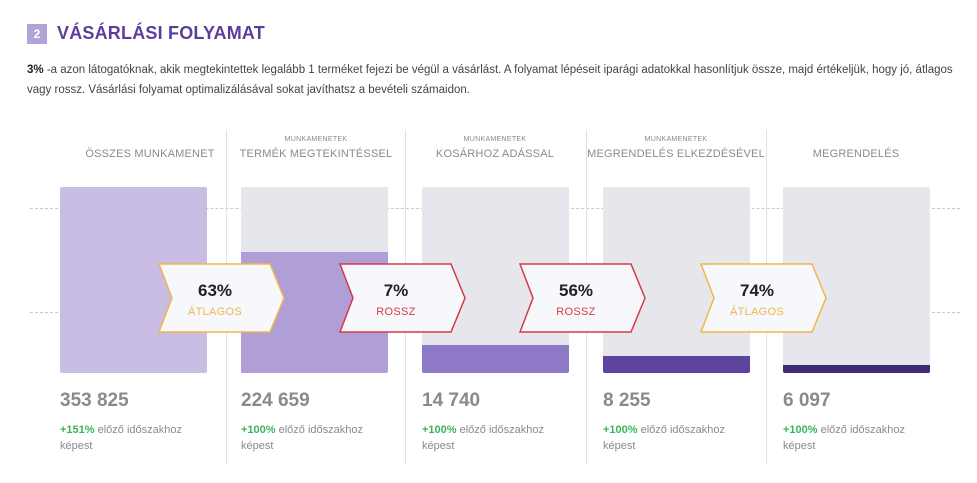 This screenshot has width=977, height=483. I want to click on step-label: TERMÉK MEGTEKINTÉSSEL, so click(316, 154).